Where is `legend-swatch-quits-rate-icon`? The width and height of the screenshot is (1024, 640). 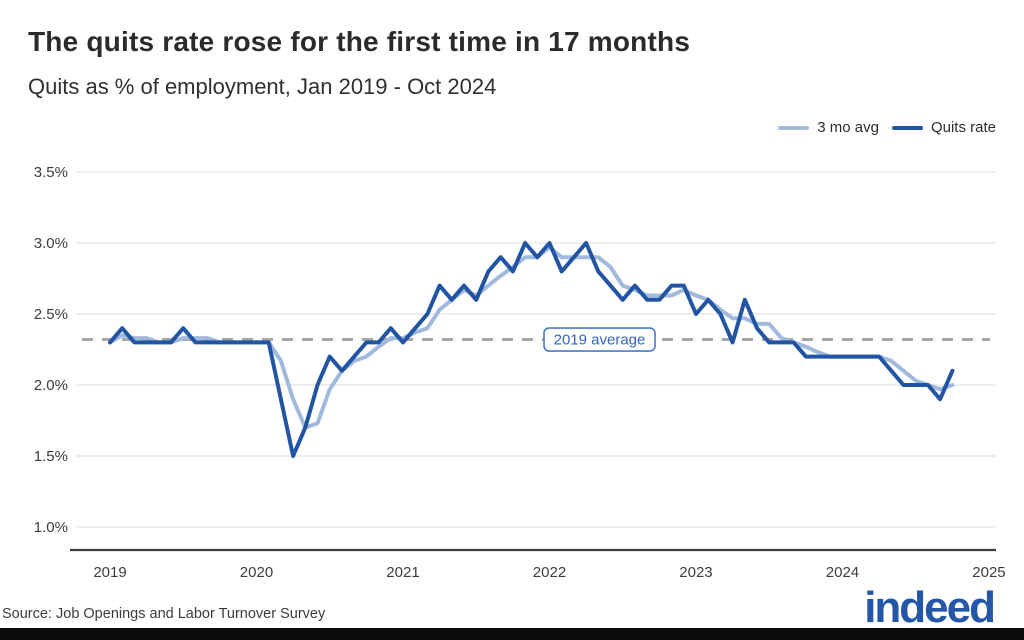 legend-swatch-quits-rate-icon is located at coordinates (907, 127).